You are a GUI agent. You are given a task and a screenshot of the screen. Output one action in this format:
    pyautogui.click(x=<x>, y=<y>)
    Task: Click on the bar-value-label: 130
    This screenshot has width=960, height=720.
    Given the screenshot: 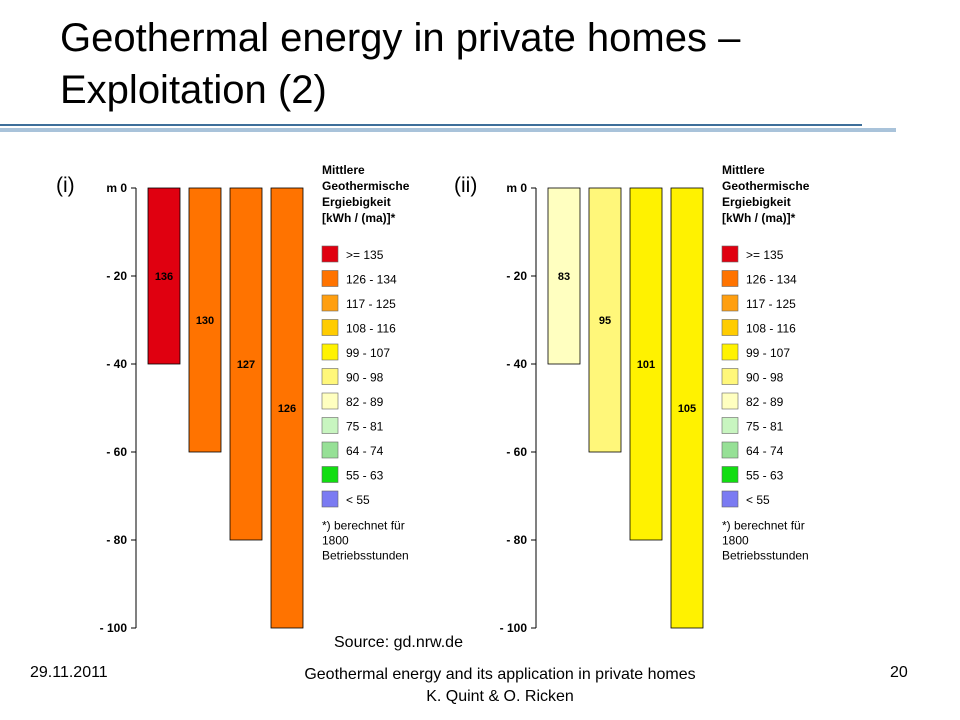 What is the action you would take?
    pyautogui.click(x=205, y=321)
    